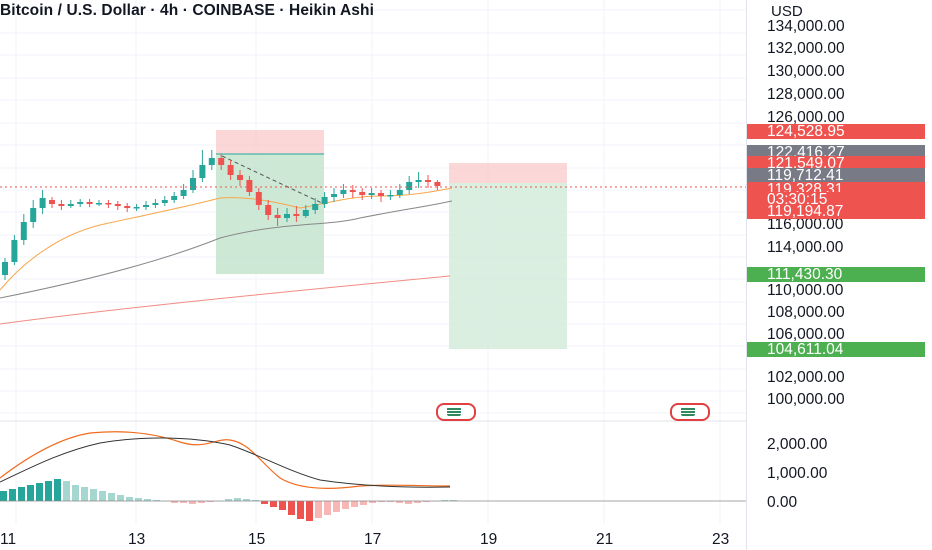 This screenshot has width=932, height=550. What do you see at coordinates (782, 502) in the screenshot?
I see `macd-tick: 0.00` at bounding box center [782, 502].